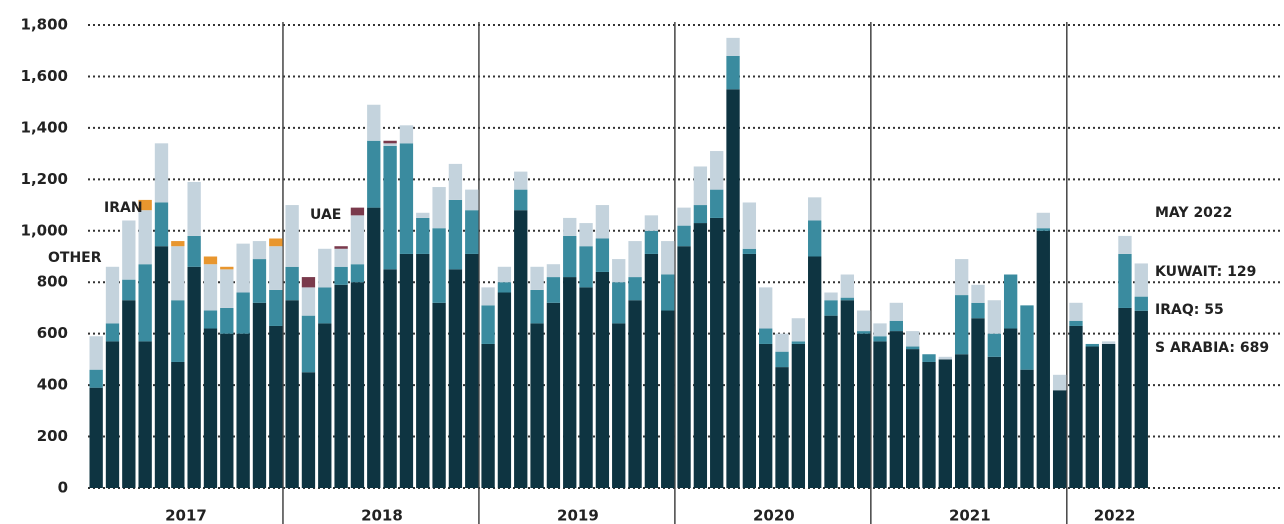  I want to click on x-year-label: 2022, so click(1115, 515).